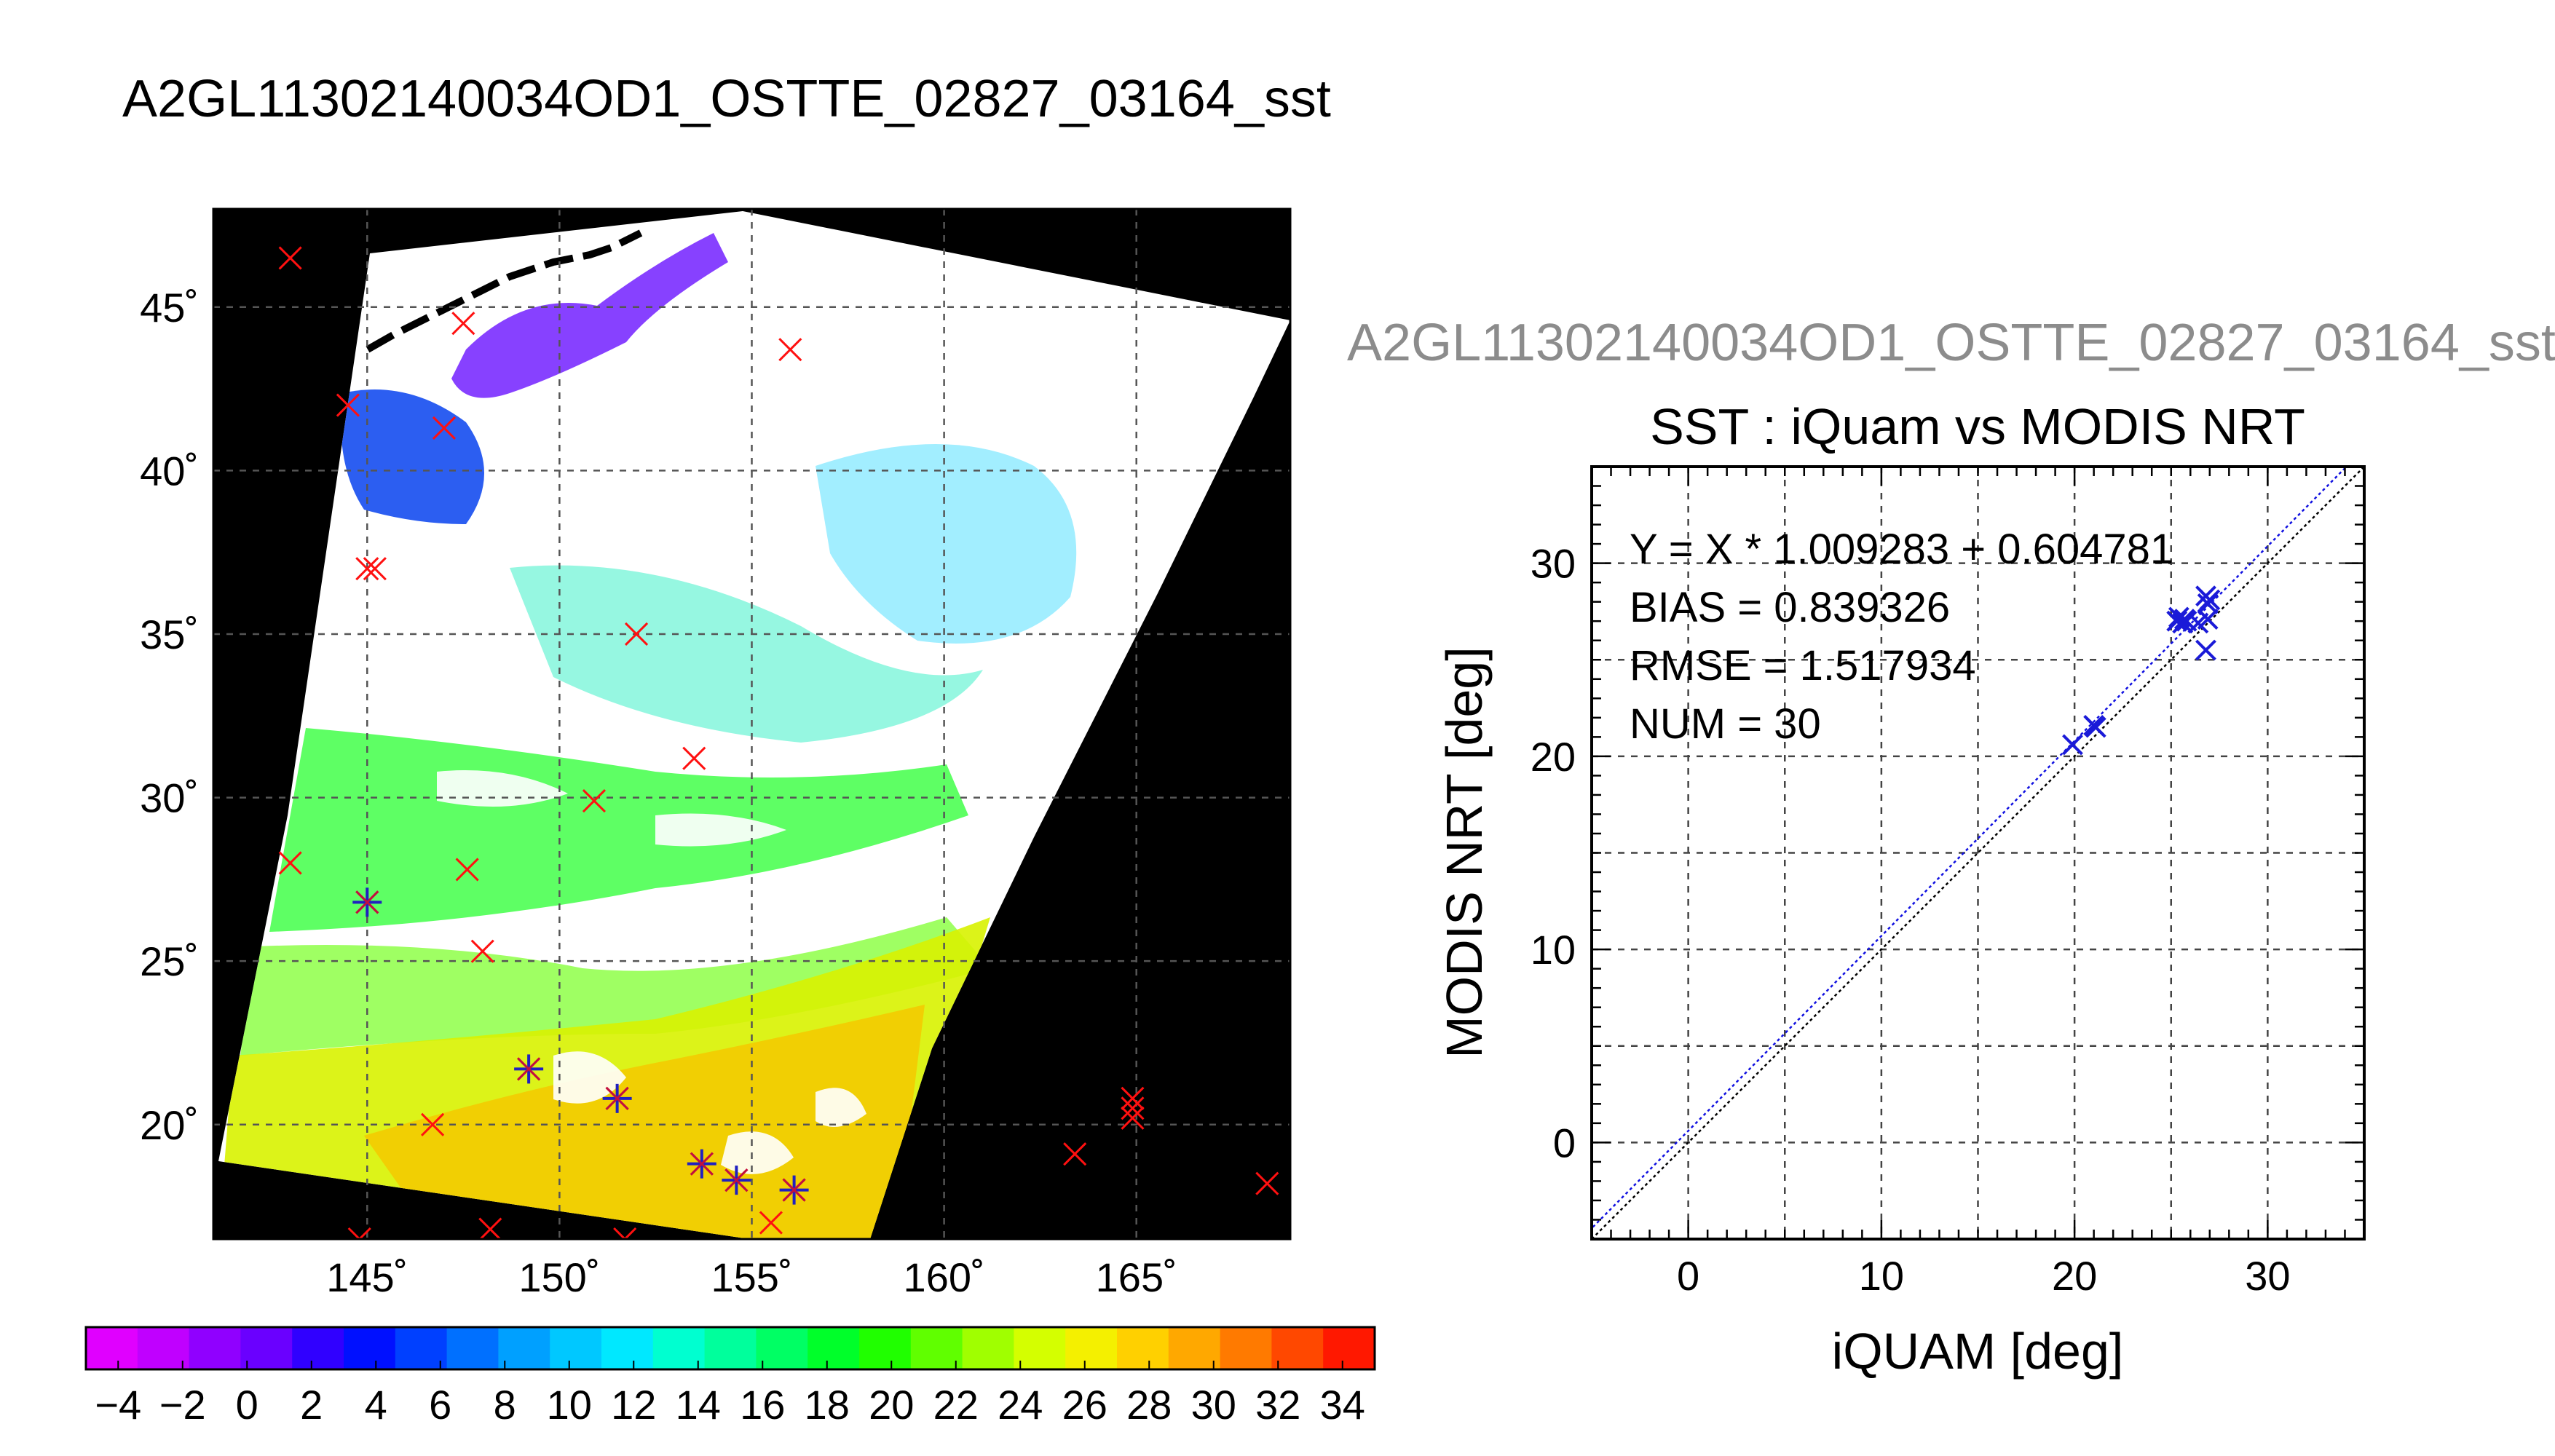 Image resolution: width=2555 pixels, height=1456 pixels. Describe the element at coordinates (1553, 950) in the screenshot. I see `y-tick-label: 10` at that location.